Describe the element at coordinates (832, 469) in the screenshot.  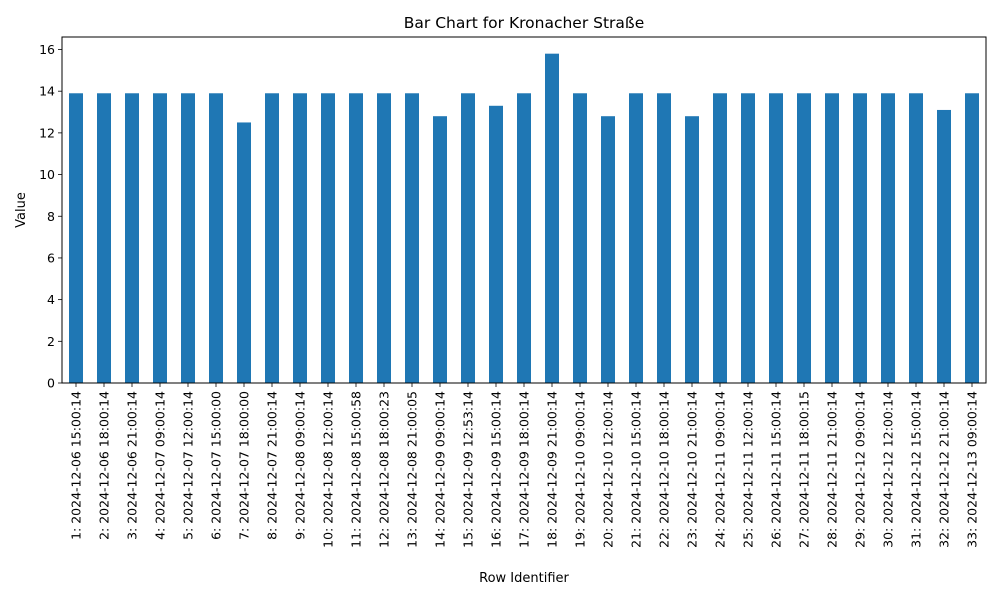
I see `x-tick-label: 28: 2024-12-11 21:00:14` at that location.